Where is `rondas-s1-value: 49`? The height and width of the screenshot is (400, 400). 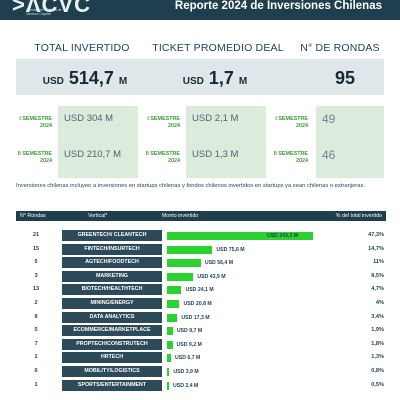
rondas-s1-value: 49 is located at coordinates (329, 119).